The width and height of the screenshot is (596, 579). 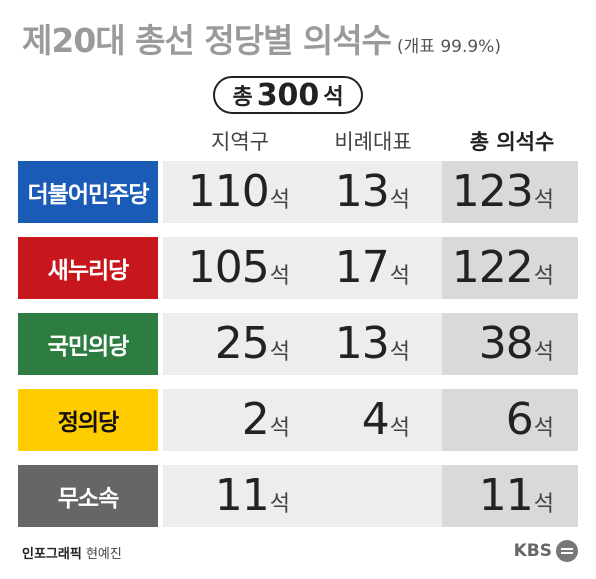 I want to click on district-seats: 25 석, so click(x=252, y=344).